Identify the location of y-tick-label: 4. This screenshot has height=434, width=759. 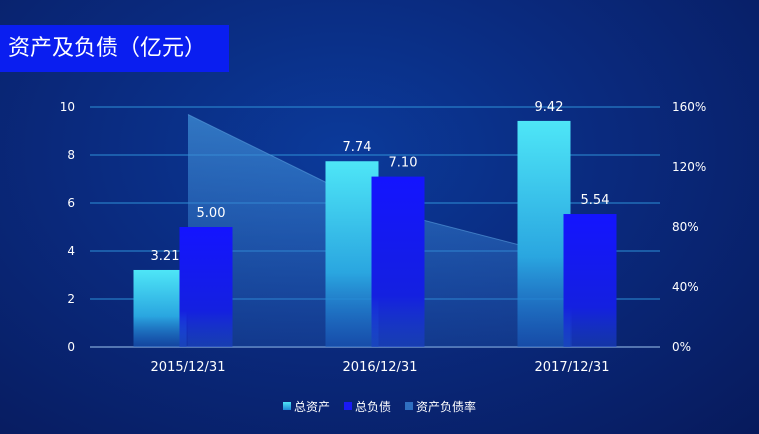
(71, 251).